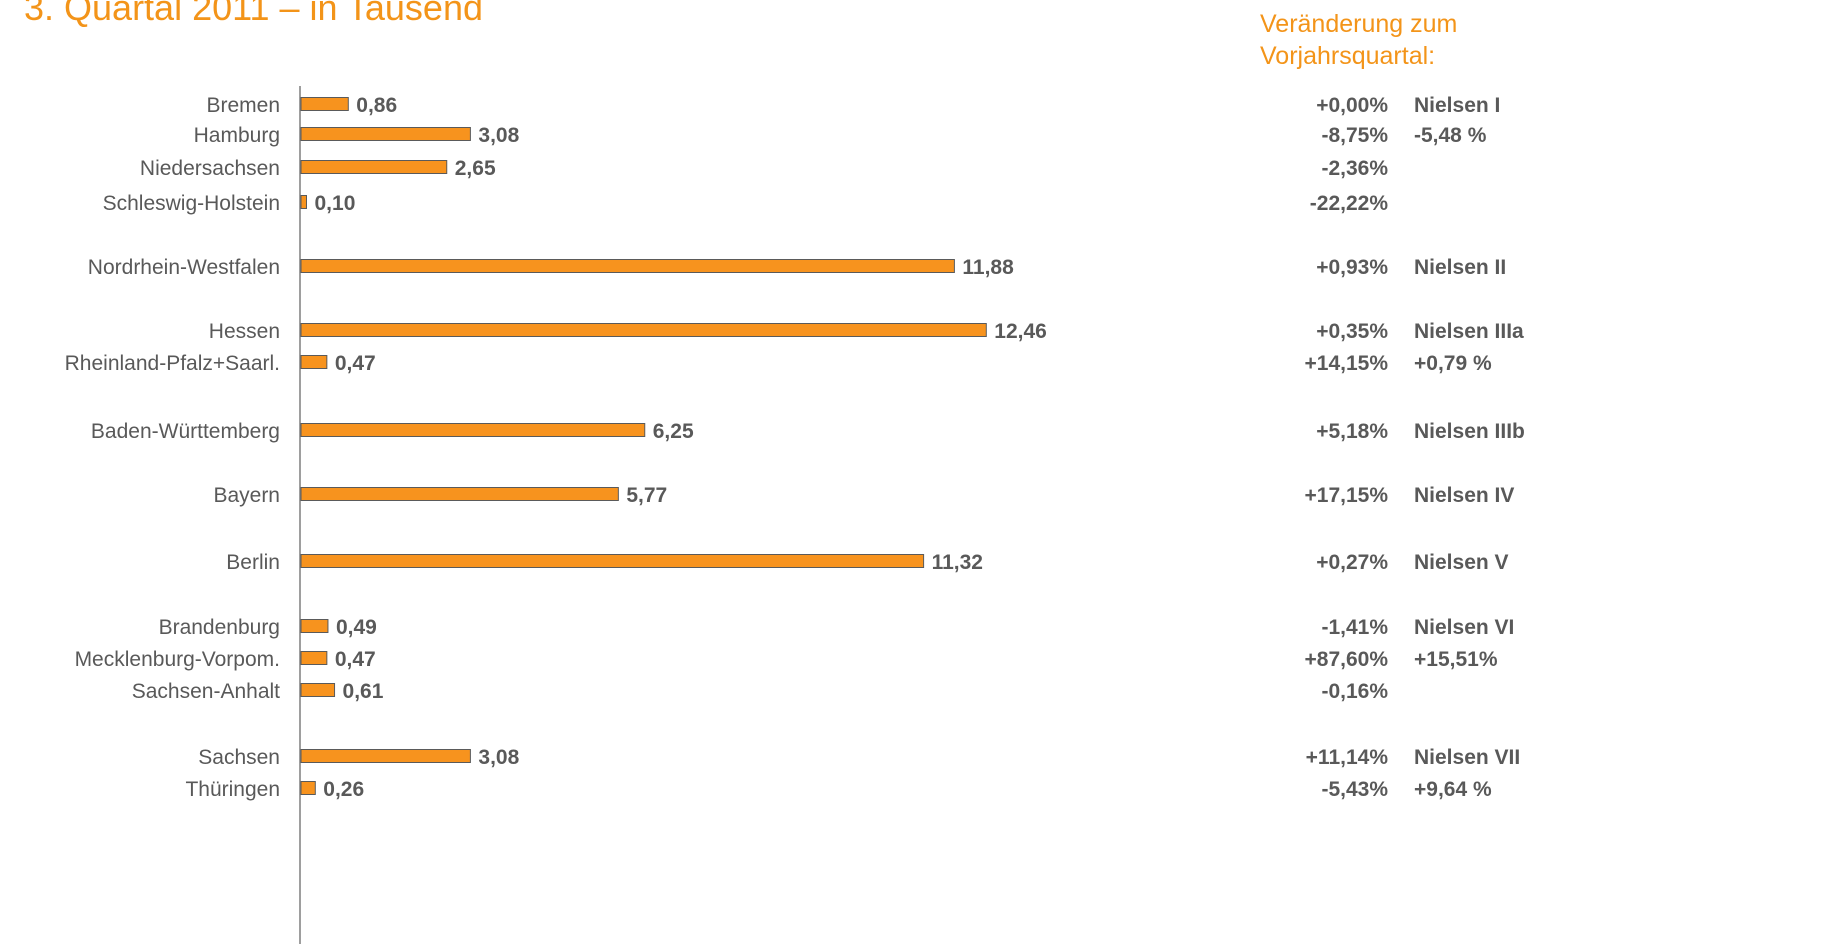 This screenshot has width=1838, height=944. I want to click on category-label: Hessen, so click(244, 331).